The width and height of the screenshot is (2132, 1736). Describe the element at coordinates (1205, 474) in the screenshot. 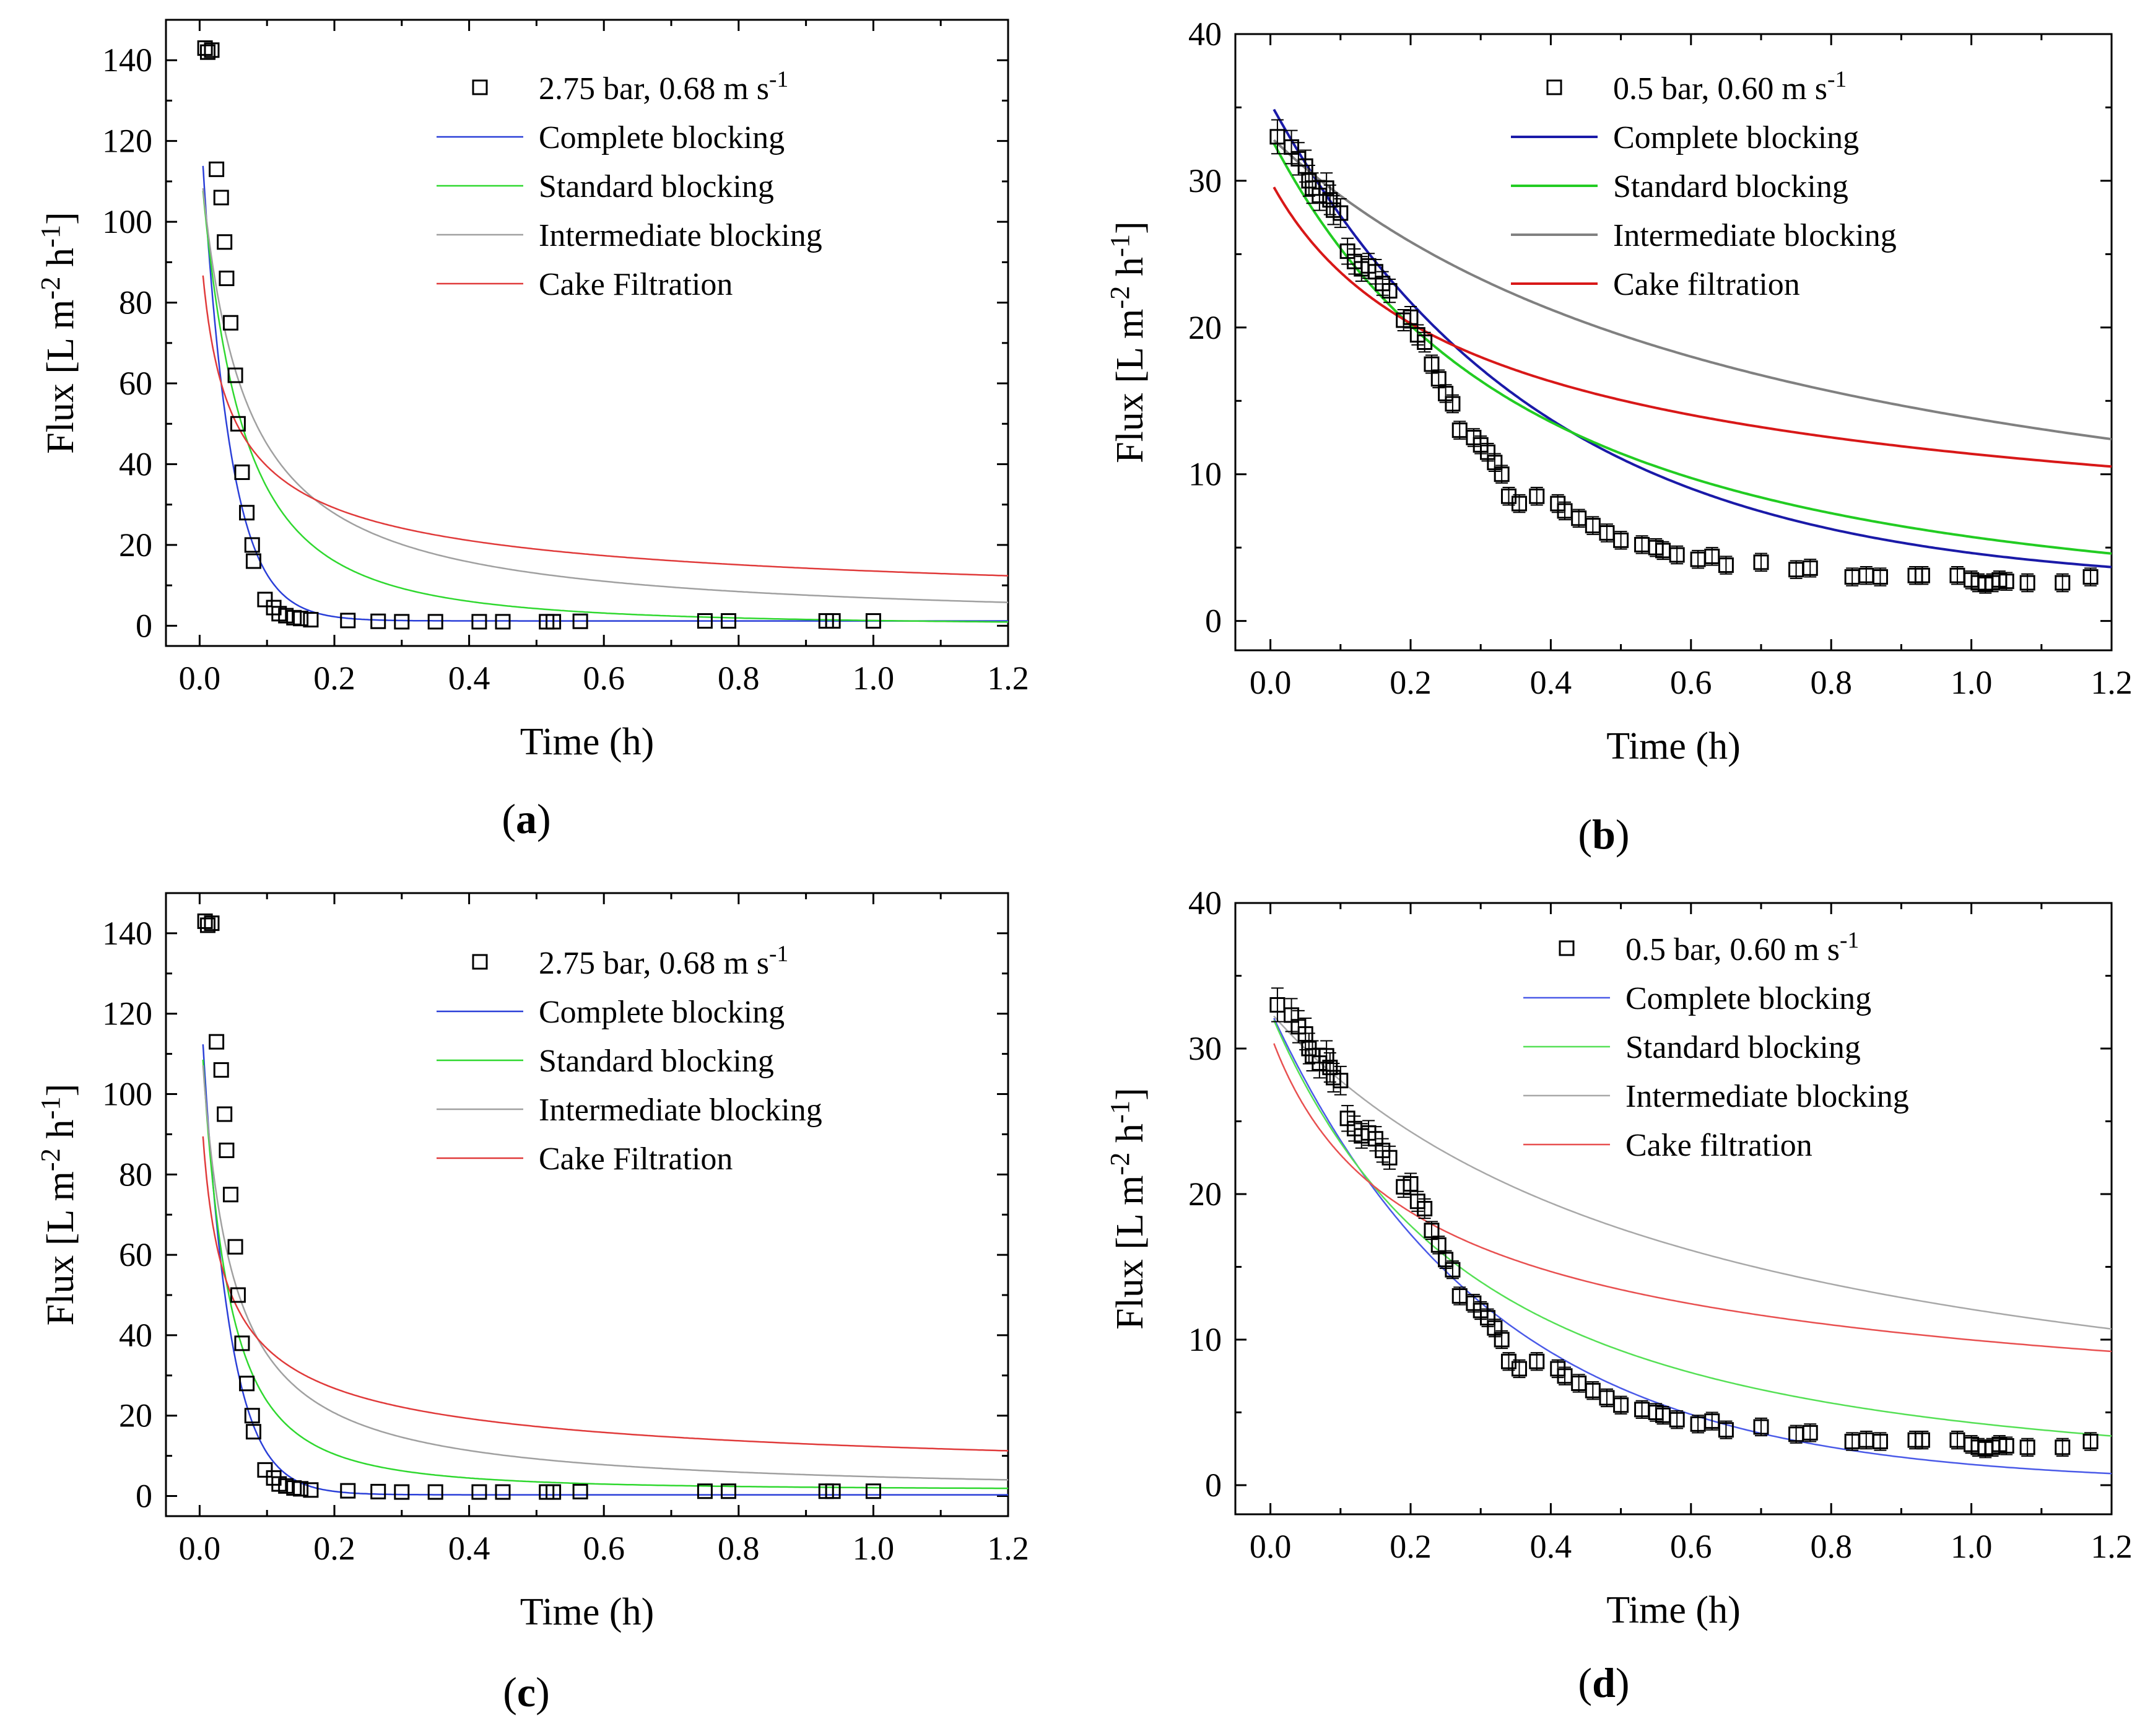

I see `y-tick-label: 10` at that location.